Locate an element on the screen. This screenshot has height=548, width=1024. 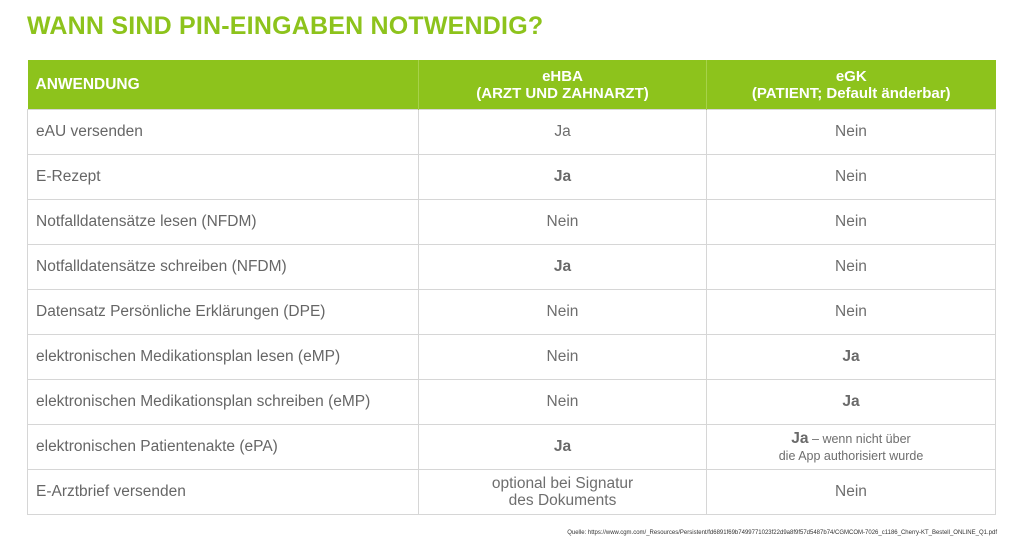
ehba-cell: optional bei Signatur des Dokuments is located at coordinates (562, 492).